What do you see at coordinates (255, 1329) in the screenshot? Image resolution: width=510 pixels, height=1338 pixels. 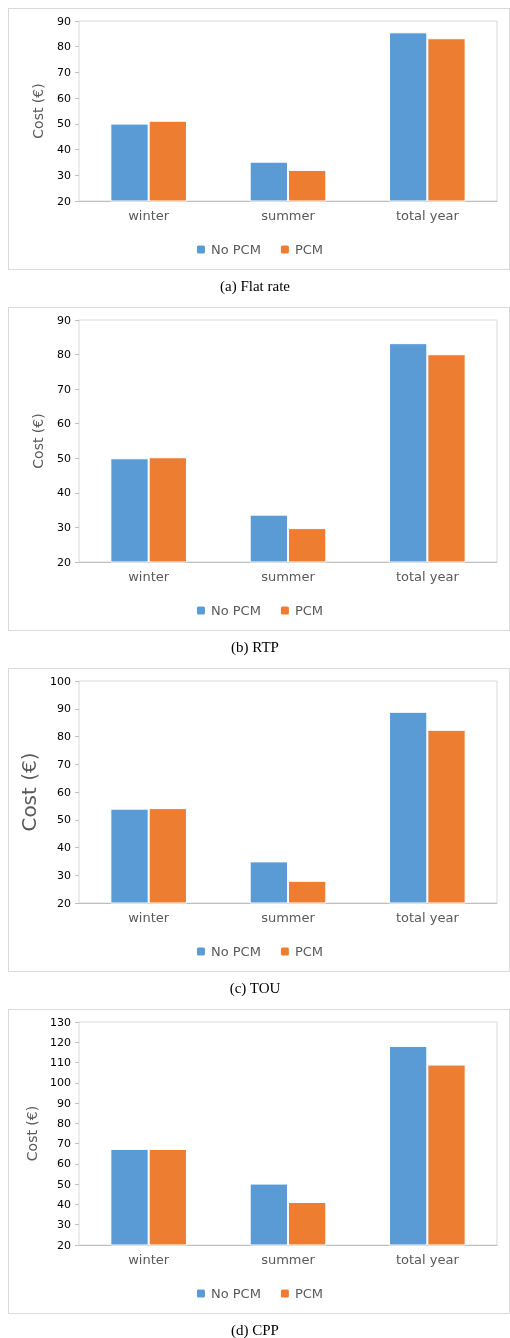 I see `text: (d) CPP` at bounding box center [255, 1329].